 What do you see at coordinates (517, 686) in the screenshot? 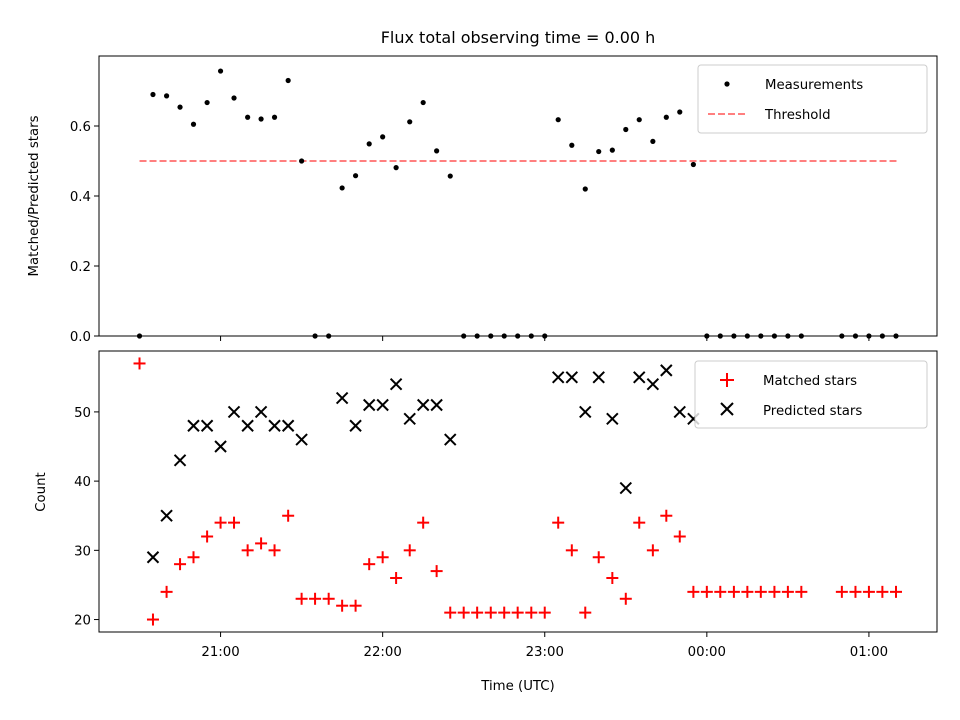
I see `x-axis-label: Time (UTC)` at bounding box center [517, 686].